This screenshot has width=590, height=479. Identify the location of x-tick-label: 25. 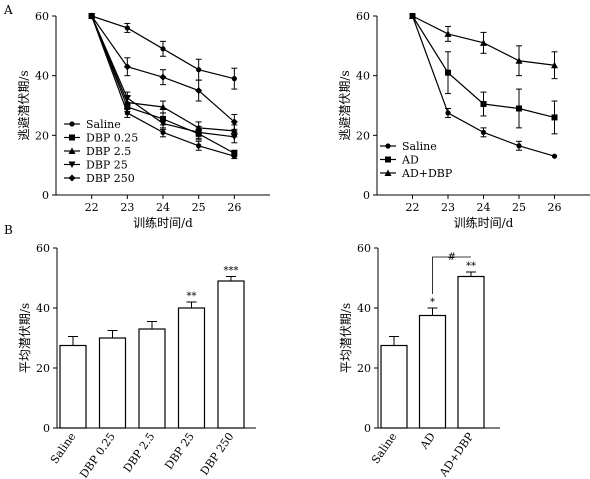
(519, 207).